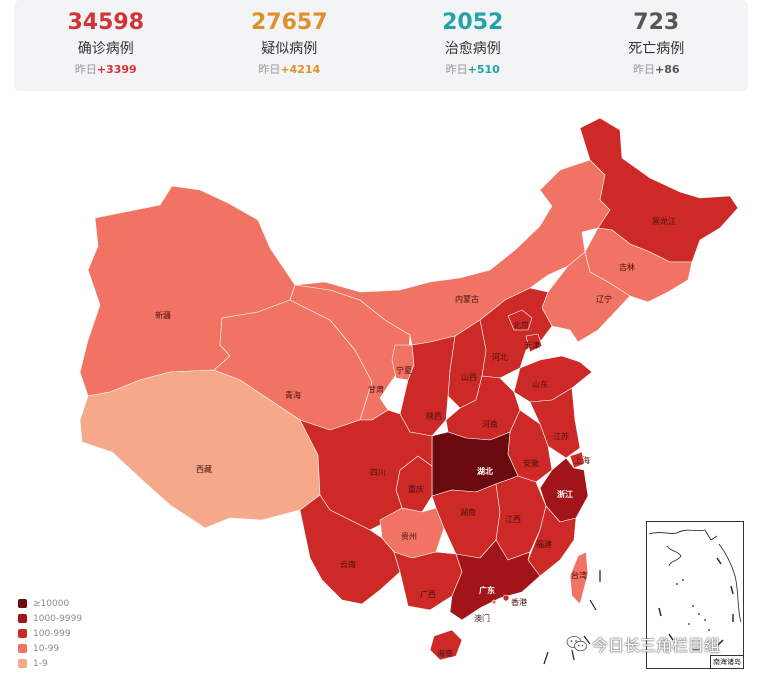  Describe the element at coordinates (604, 299) in the screenshot. I see `label-liaoning: 辽宁` at that location.